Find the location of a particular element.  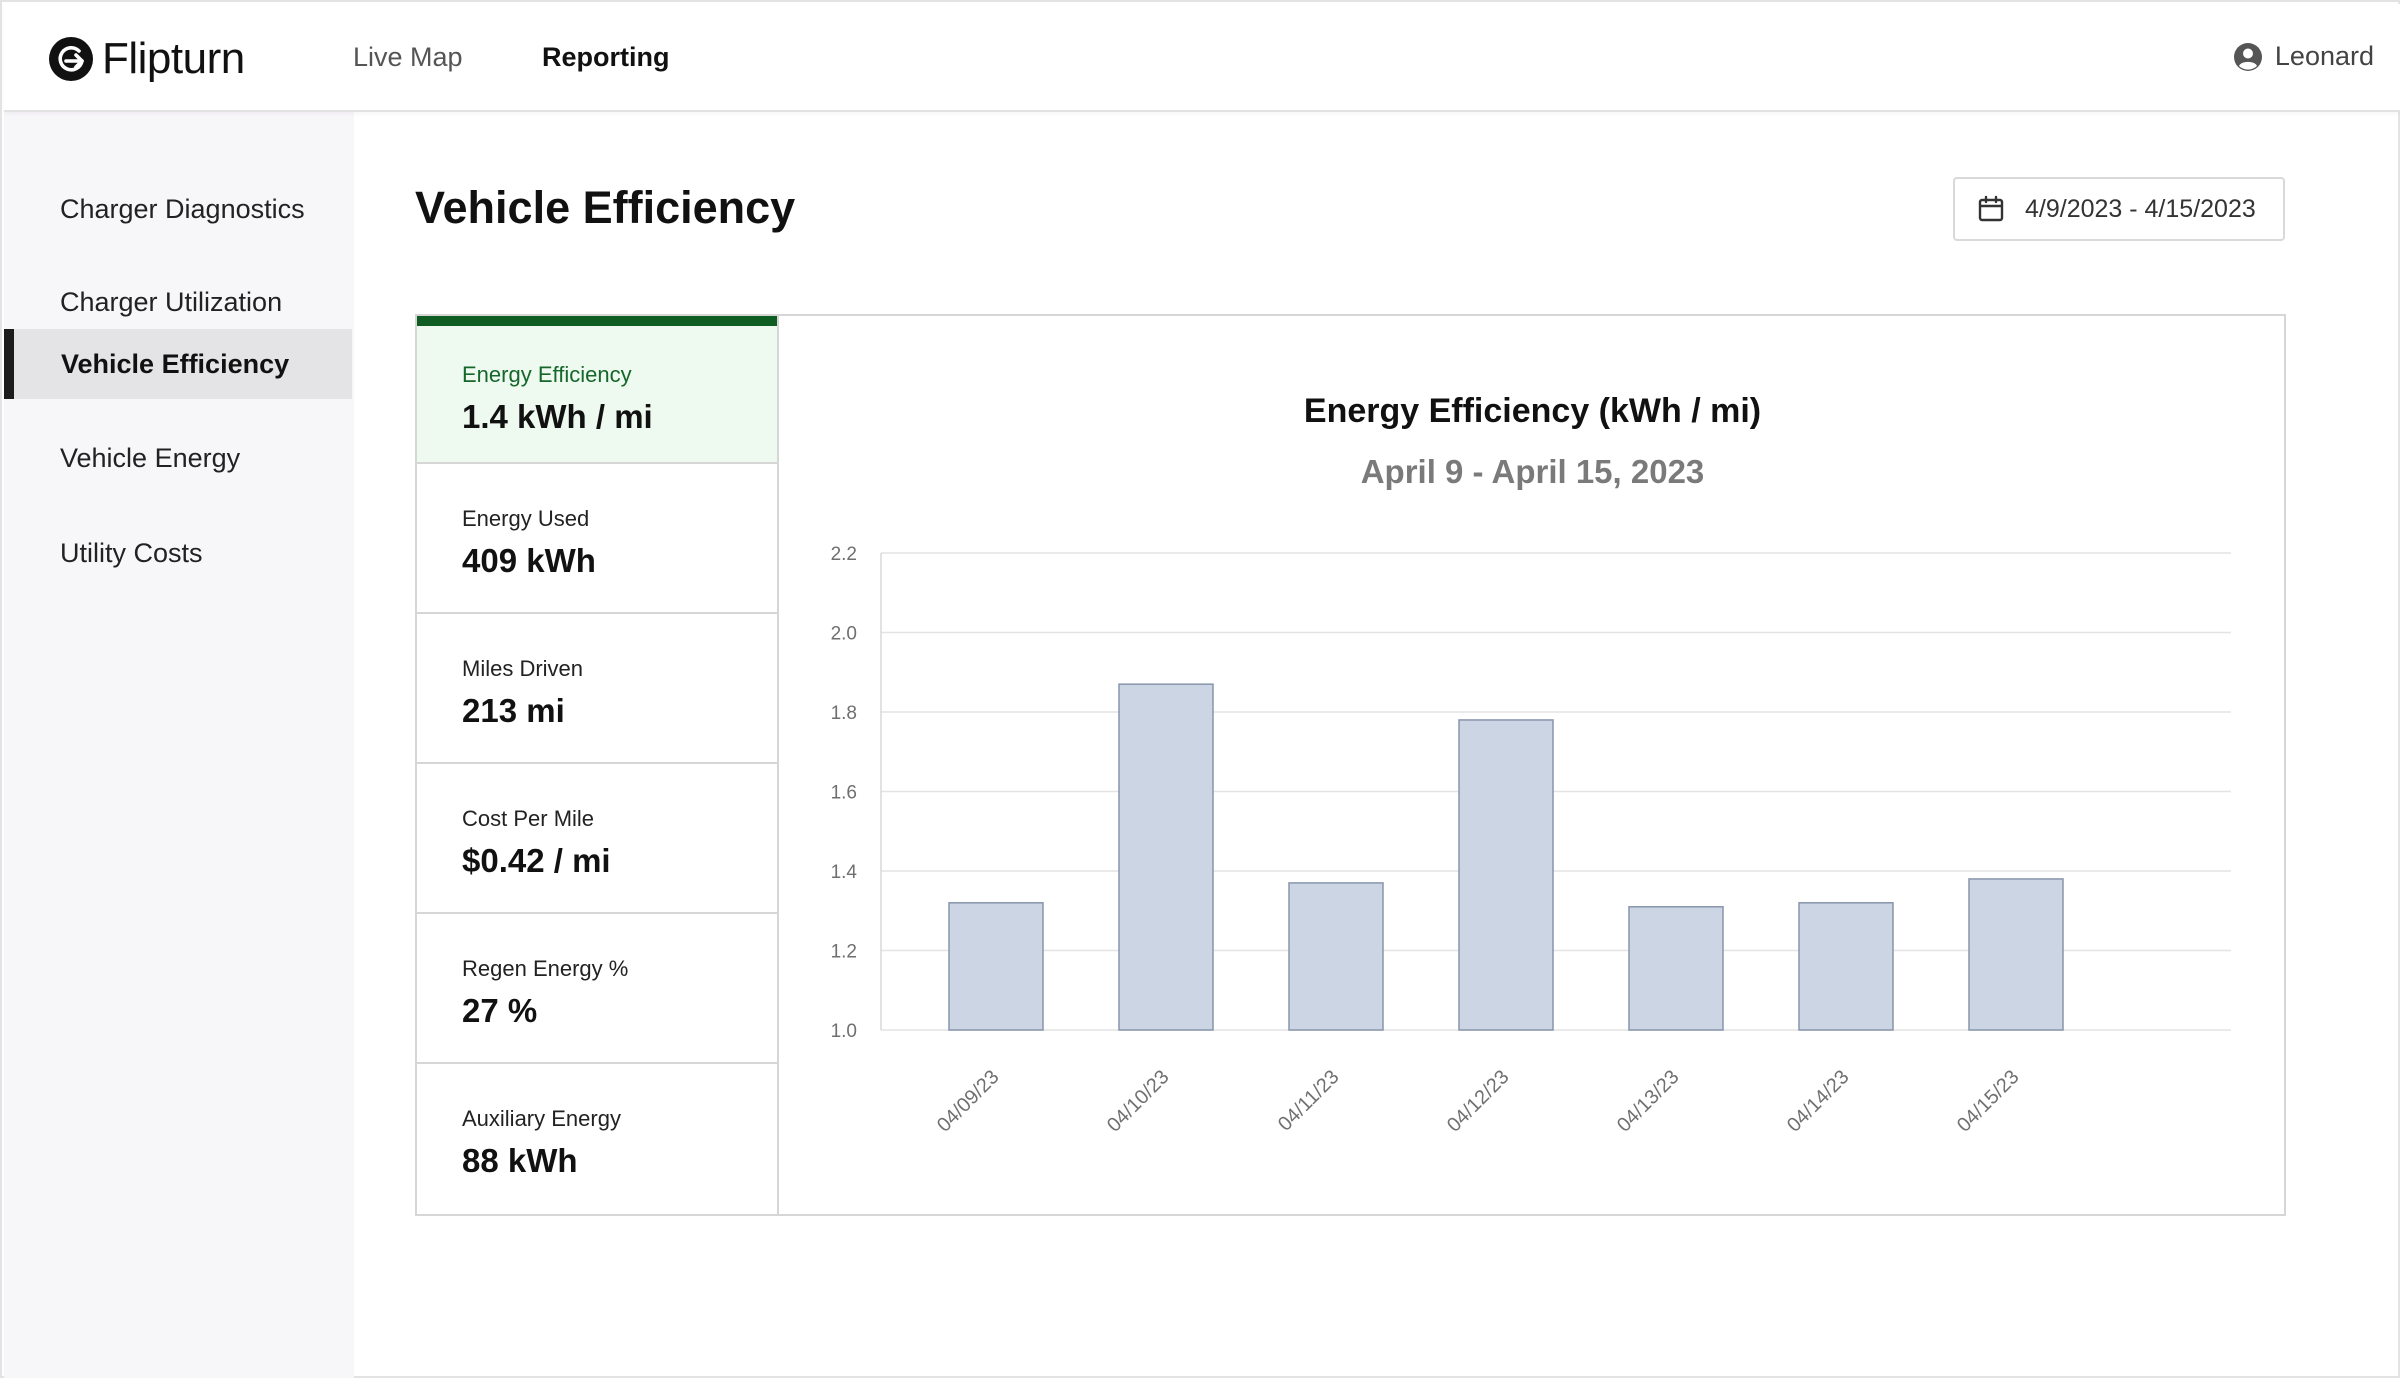

metric-label: Energy Efficiency is located at coordinates (547, 374).